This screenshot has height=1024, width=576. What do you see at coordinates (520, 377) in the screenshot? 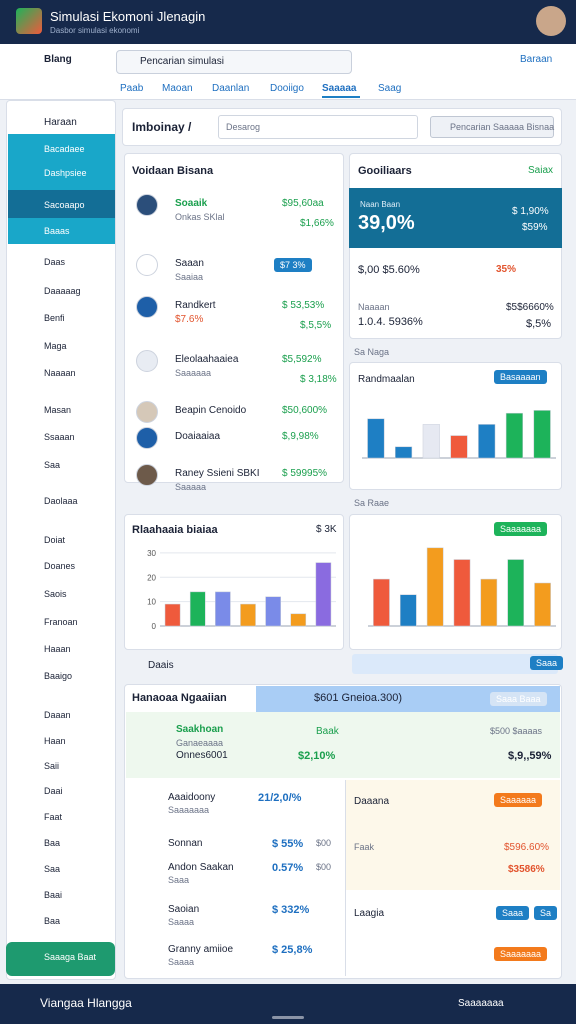
I see `chart-button: Basaaaan` at bounding box center [520, 377].